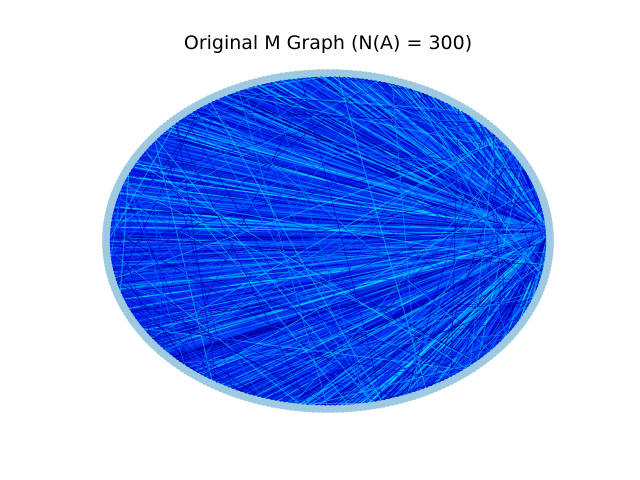 Image resolution: width=640 pixels, height=480 pixels. What do you see at coordinates (328, 43) in the screenshot?
I see `figure-title: Original M Graph (N(A) = 300)` at bounding box center [328, 43].